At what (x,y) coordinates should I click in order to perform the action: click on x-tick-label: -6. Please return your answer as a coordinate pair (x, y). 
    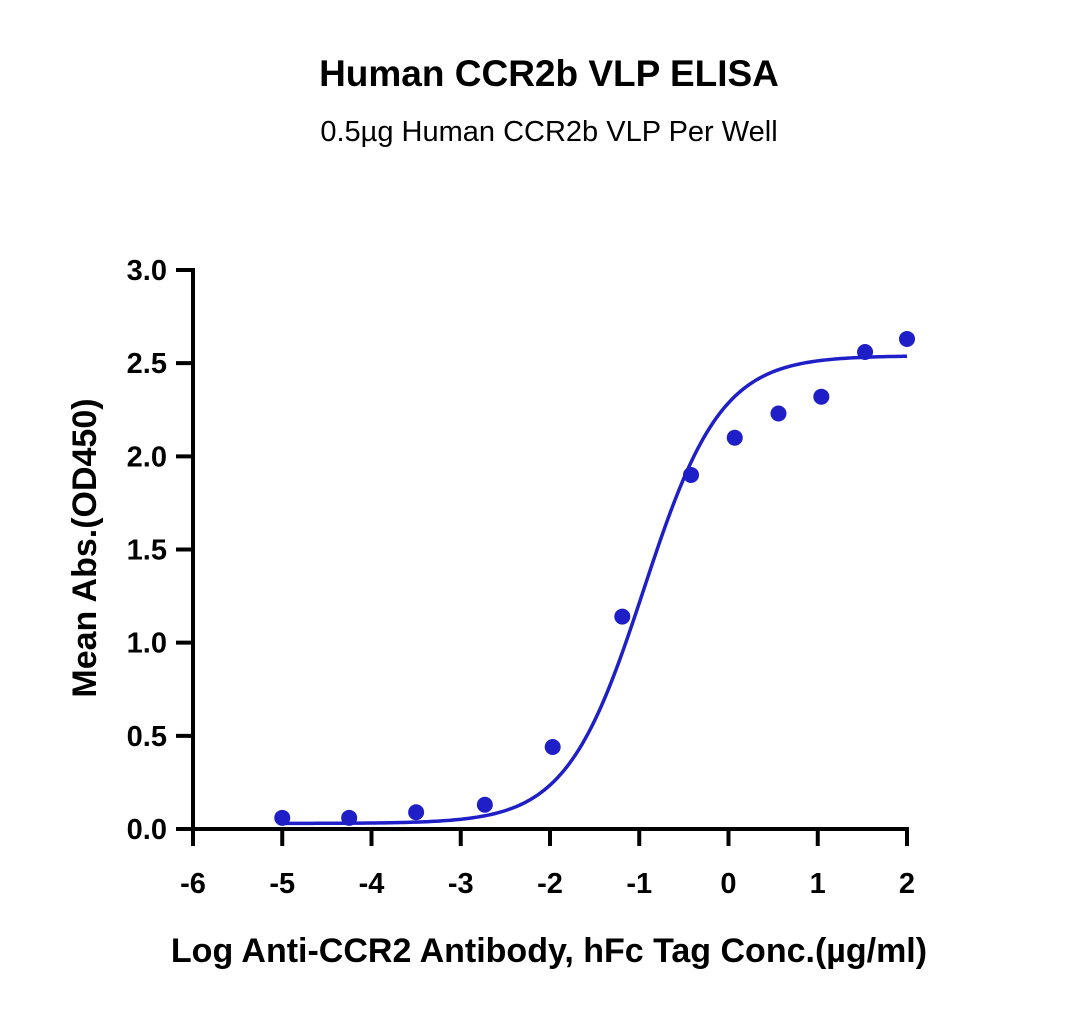
    Looking at the image, I should click on (193, 884).